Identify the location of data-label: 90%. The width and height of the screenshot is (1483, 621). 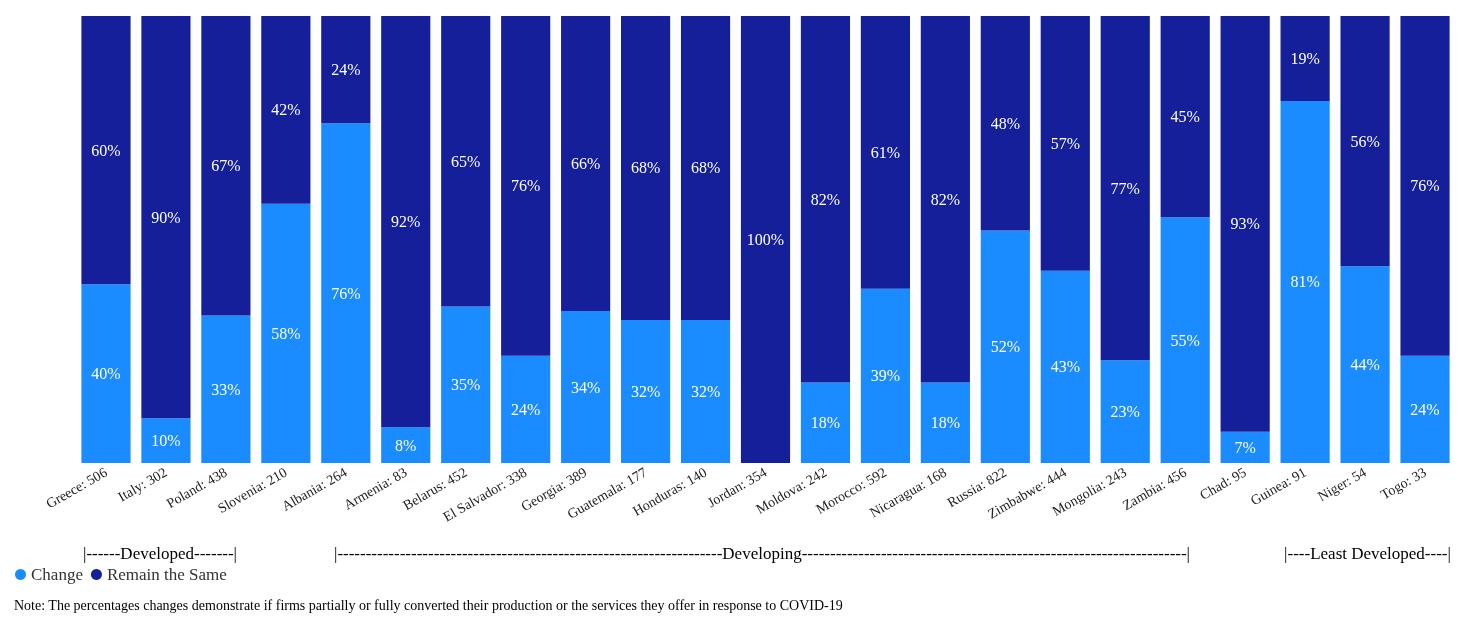
(166, 217).